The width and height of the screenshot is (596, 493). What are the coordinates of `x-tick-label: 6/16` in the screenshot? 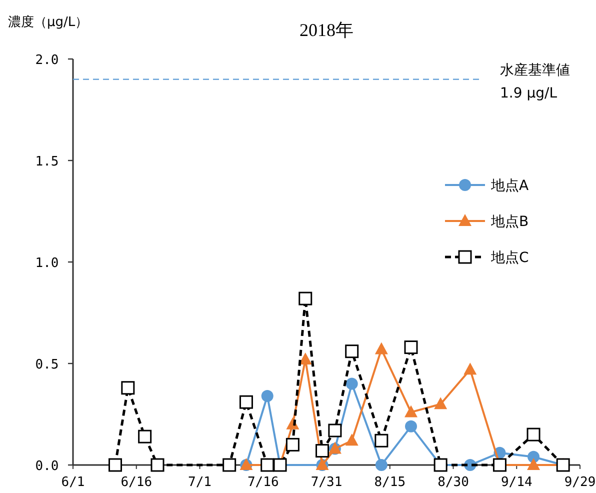 It's located at (136, 482).